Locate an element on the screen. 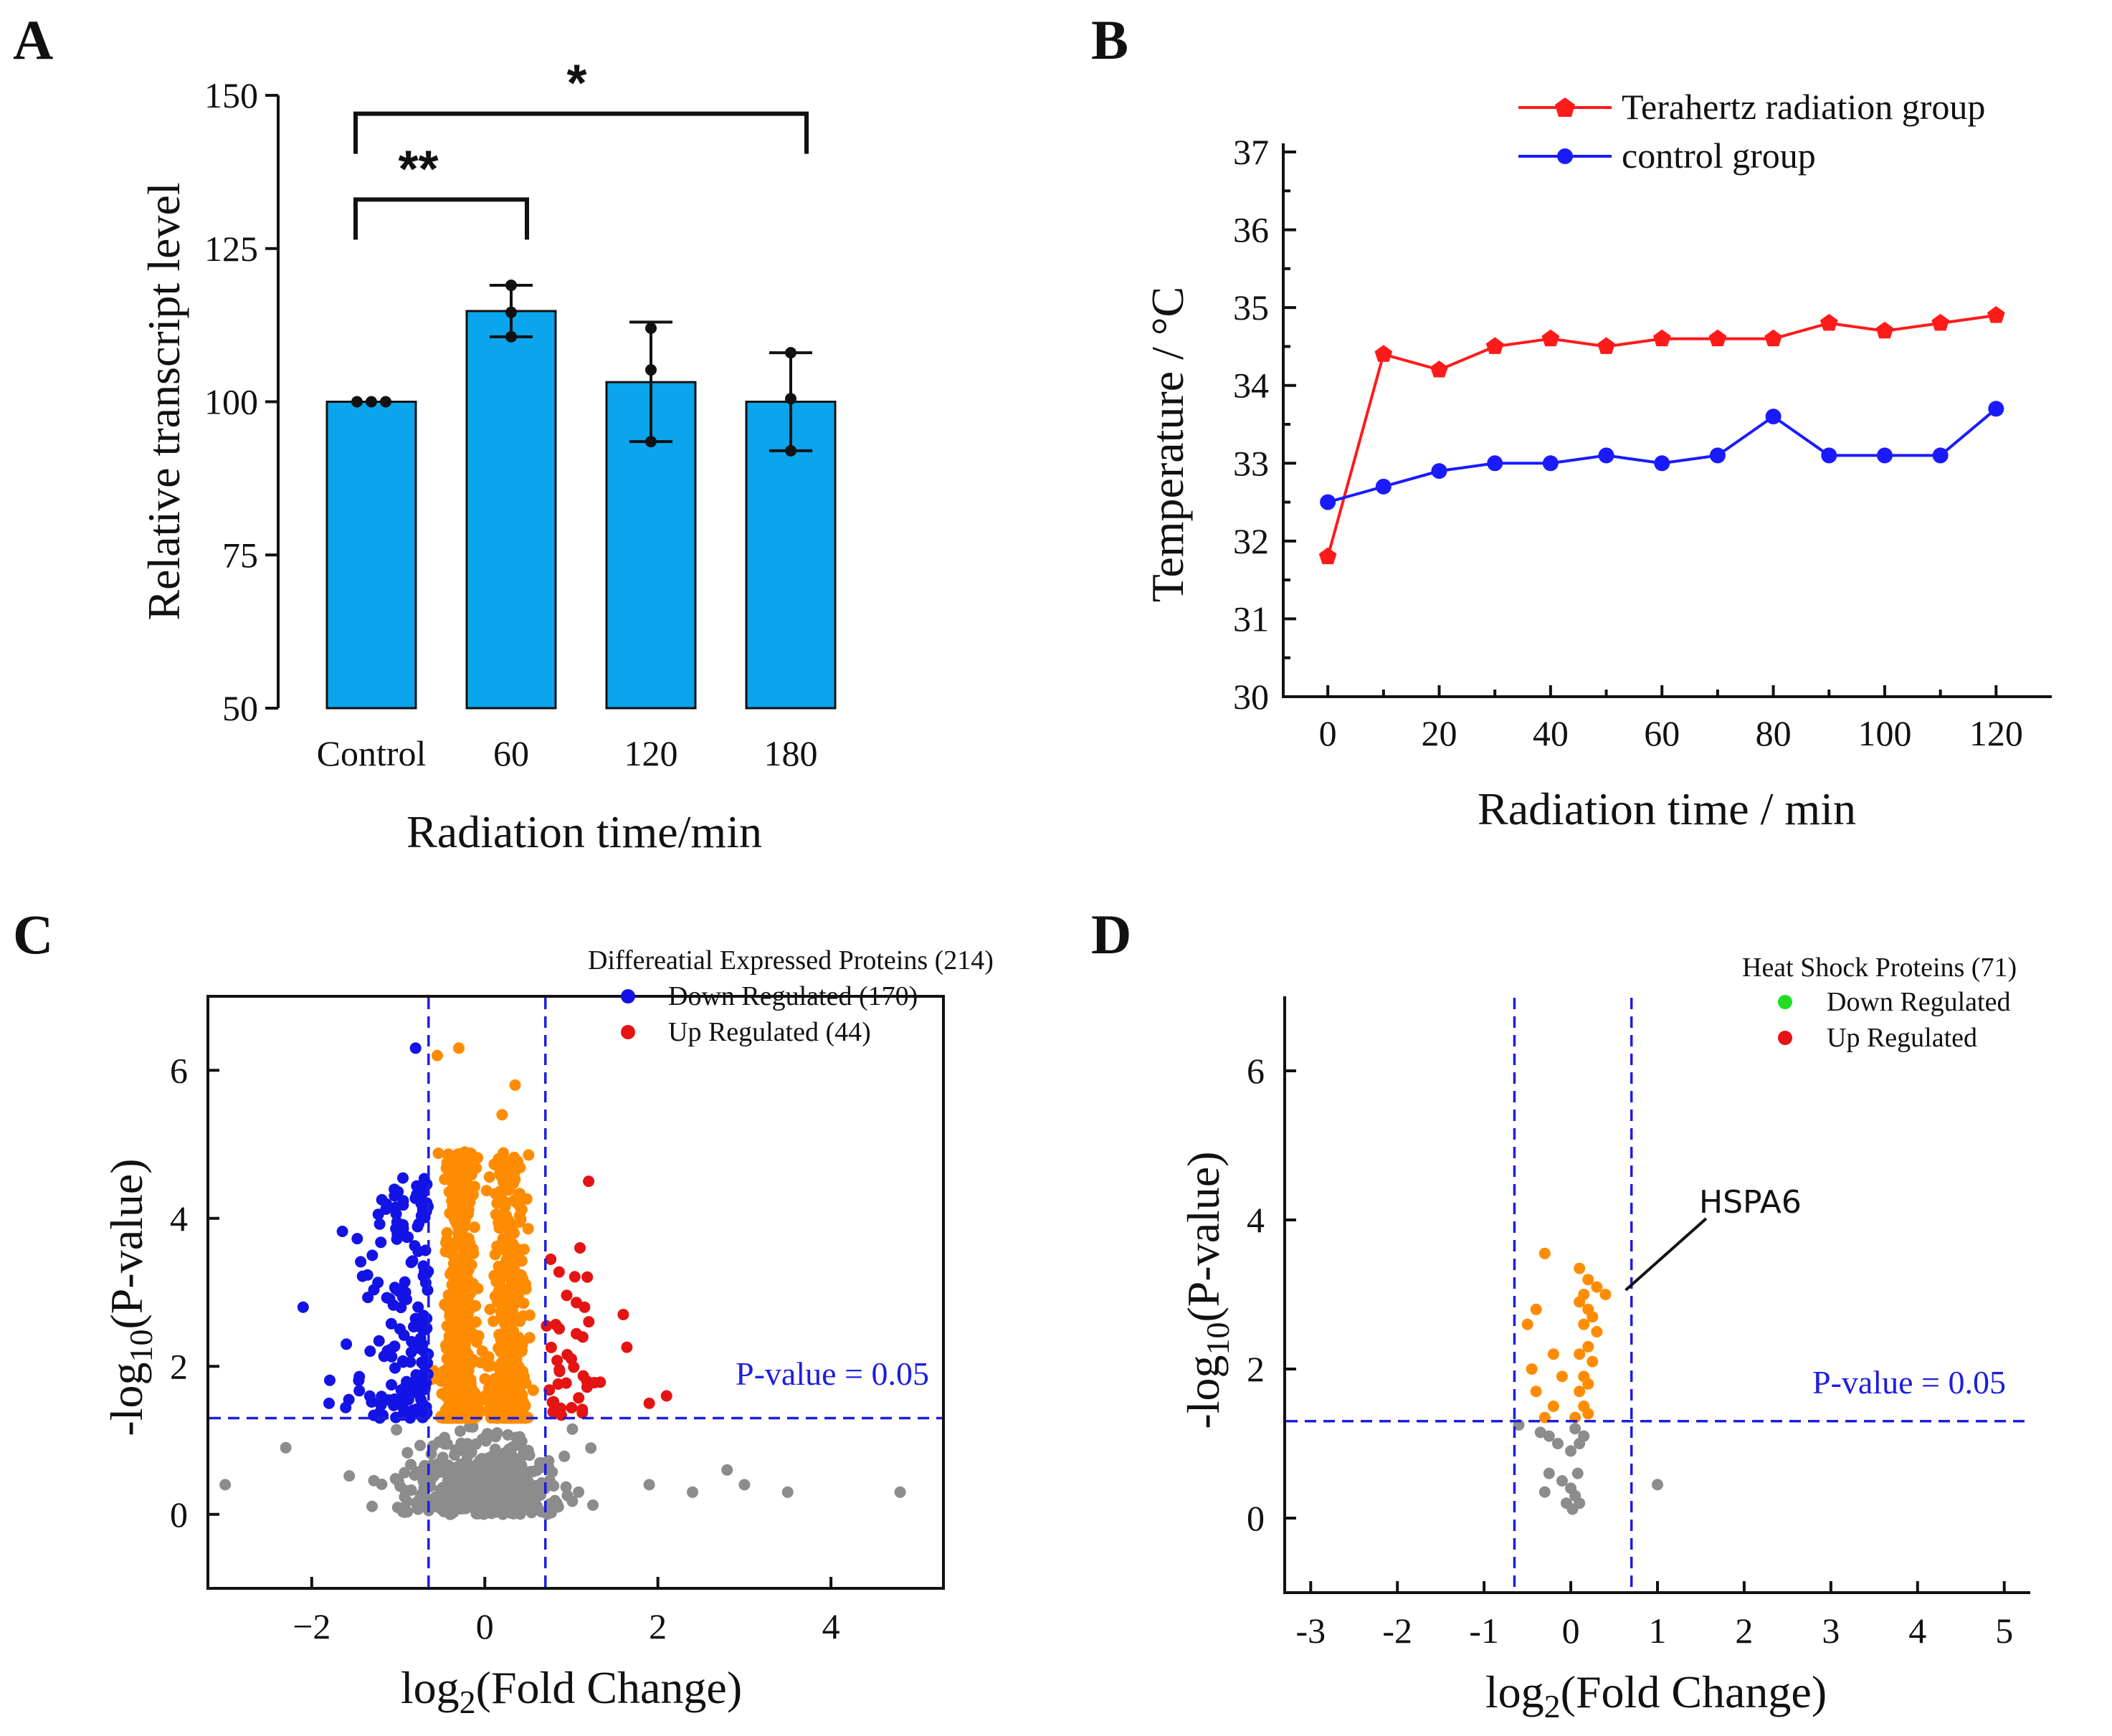 This screenshot has width=2112, height=1736. panel-a-significance-label: ** is located at coordinates (419, 169).